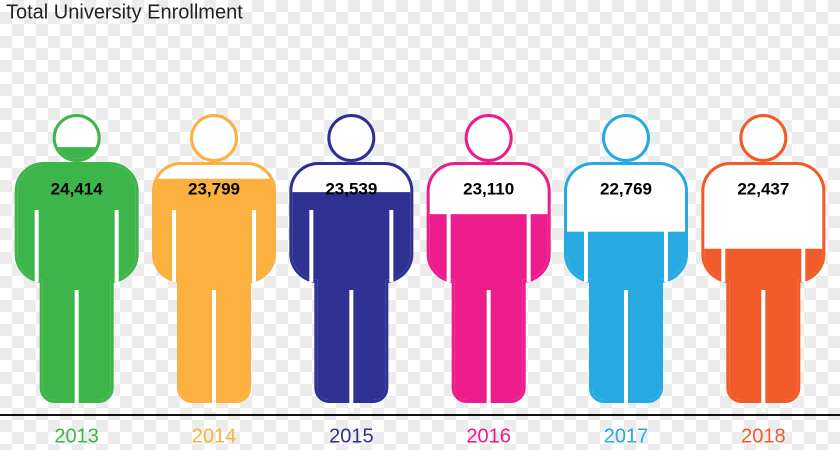 Image resolution: width=840 pixels, height=450 pixels. I want to click on person: 23,539, so click(351, 263).